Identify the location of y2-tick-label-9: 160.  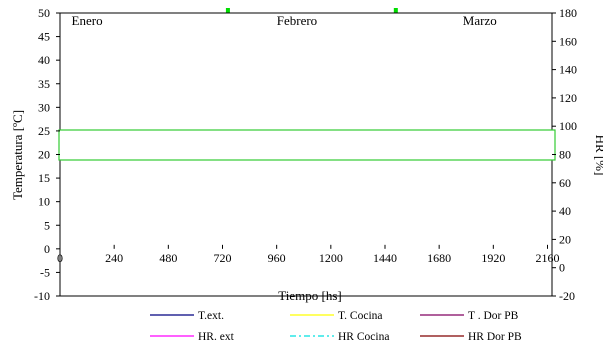
(568, 41).